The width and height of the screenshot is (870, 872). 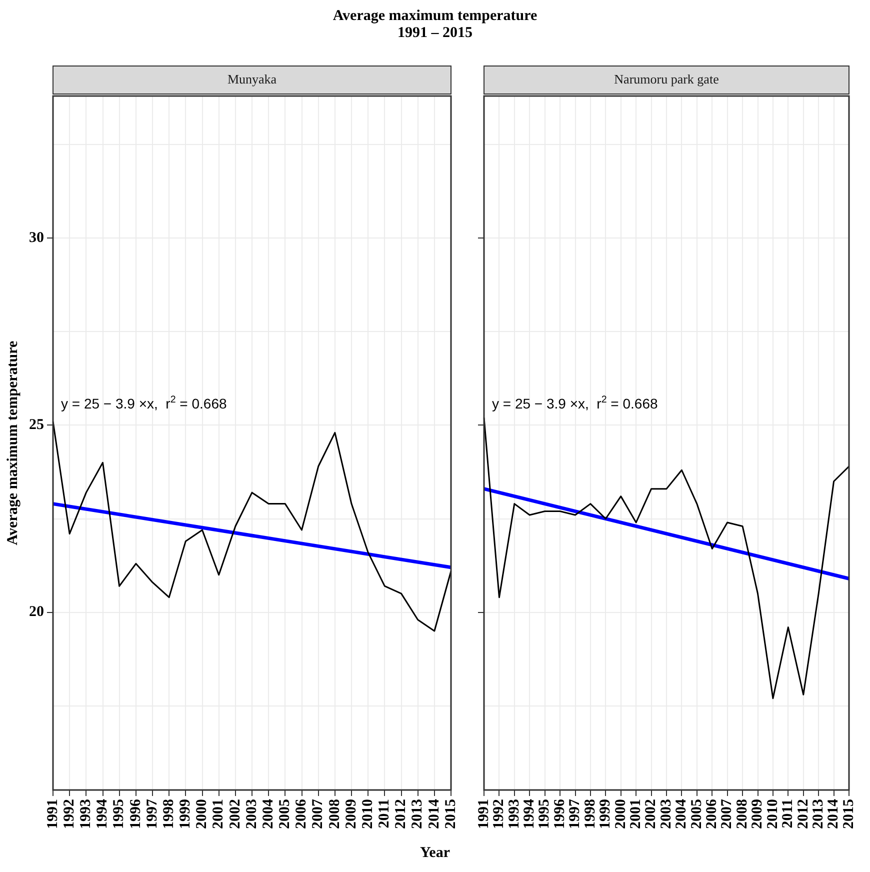 What do you see at coordinates (667, 78) in the screenshot?
I see `chart-subtitle: Narumoru park gate` at bounding box center [667, 78].